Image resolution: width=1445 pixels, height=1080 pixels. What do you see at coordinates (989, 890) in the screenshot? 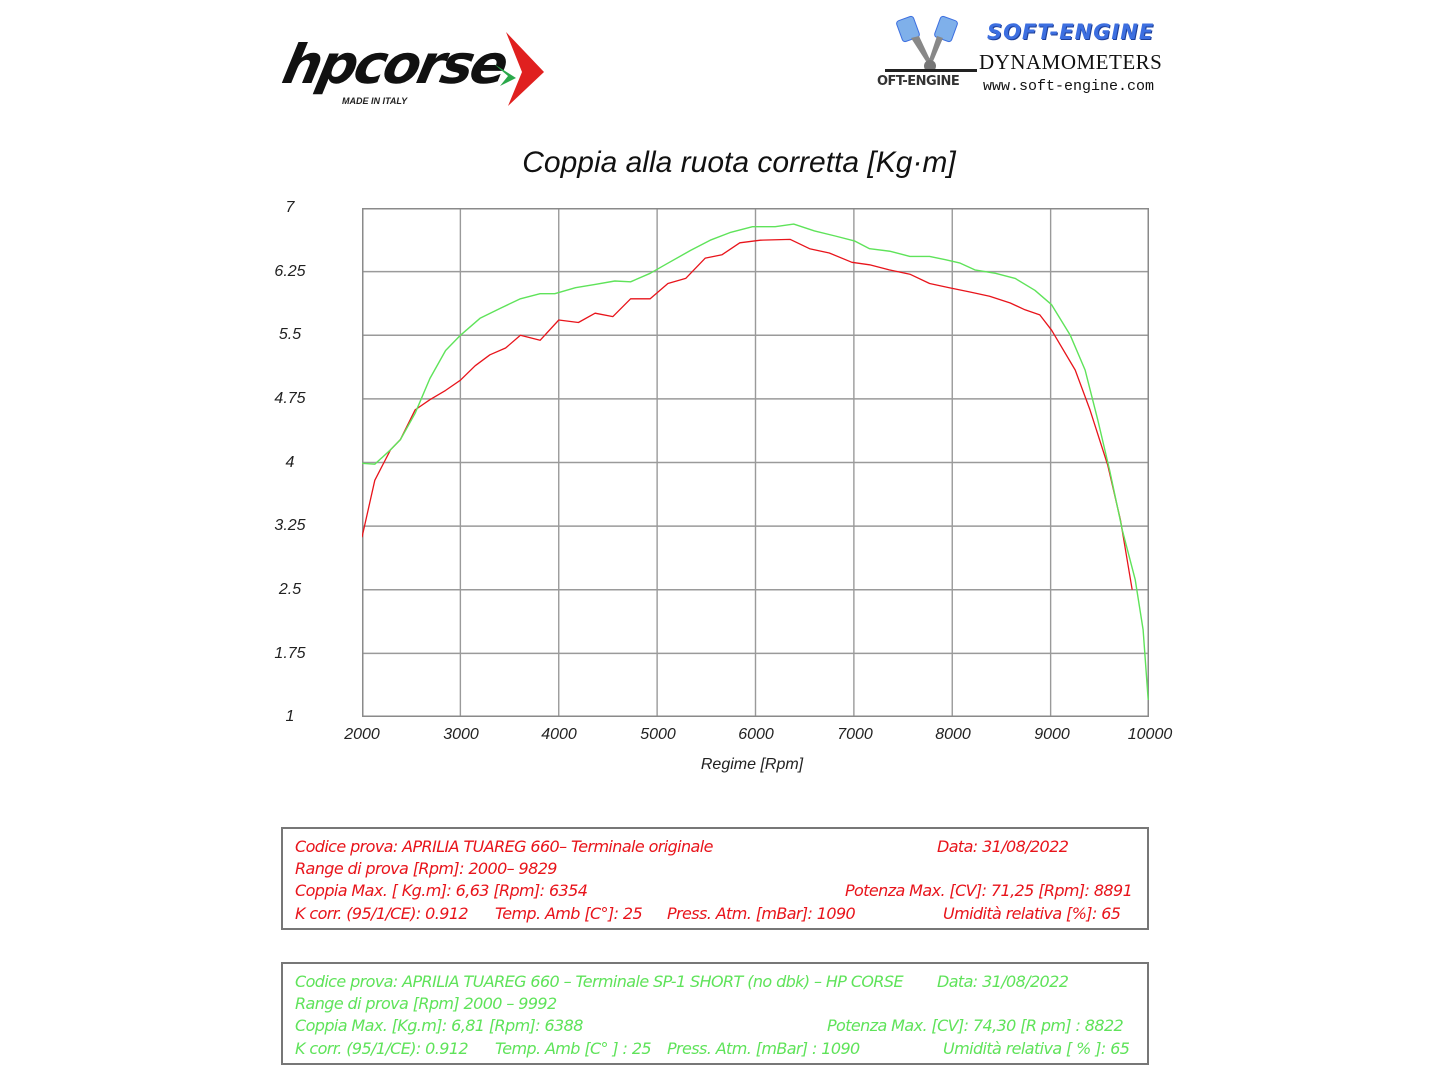
I see `max-power: Potenza Max. [CV]: 71,25 [Rpm]: 8891` at bounding box center [989, 890].